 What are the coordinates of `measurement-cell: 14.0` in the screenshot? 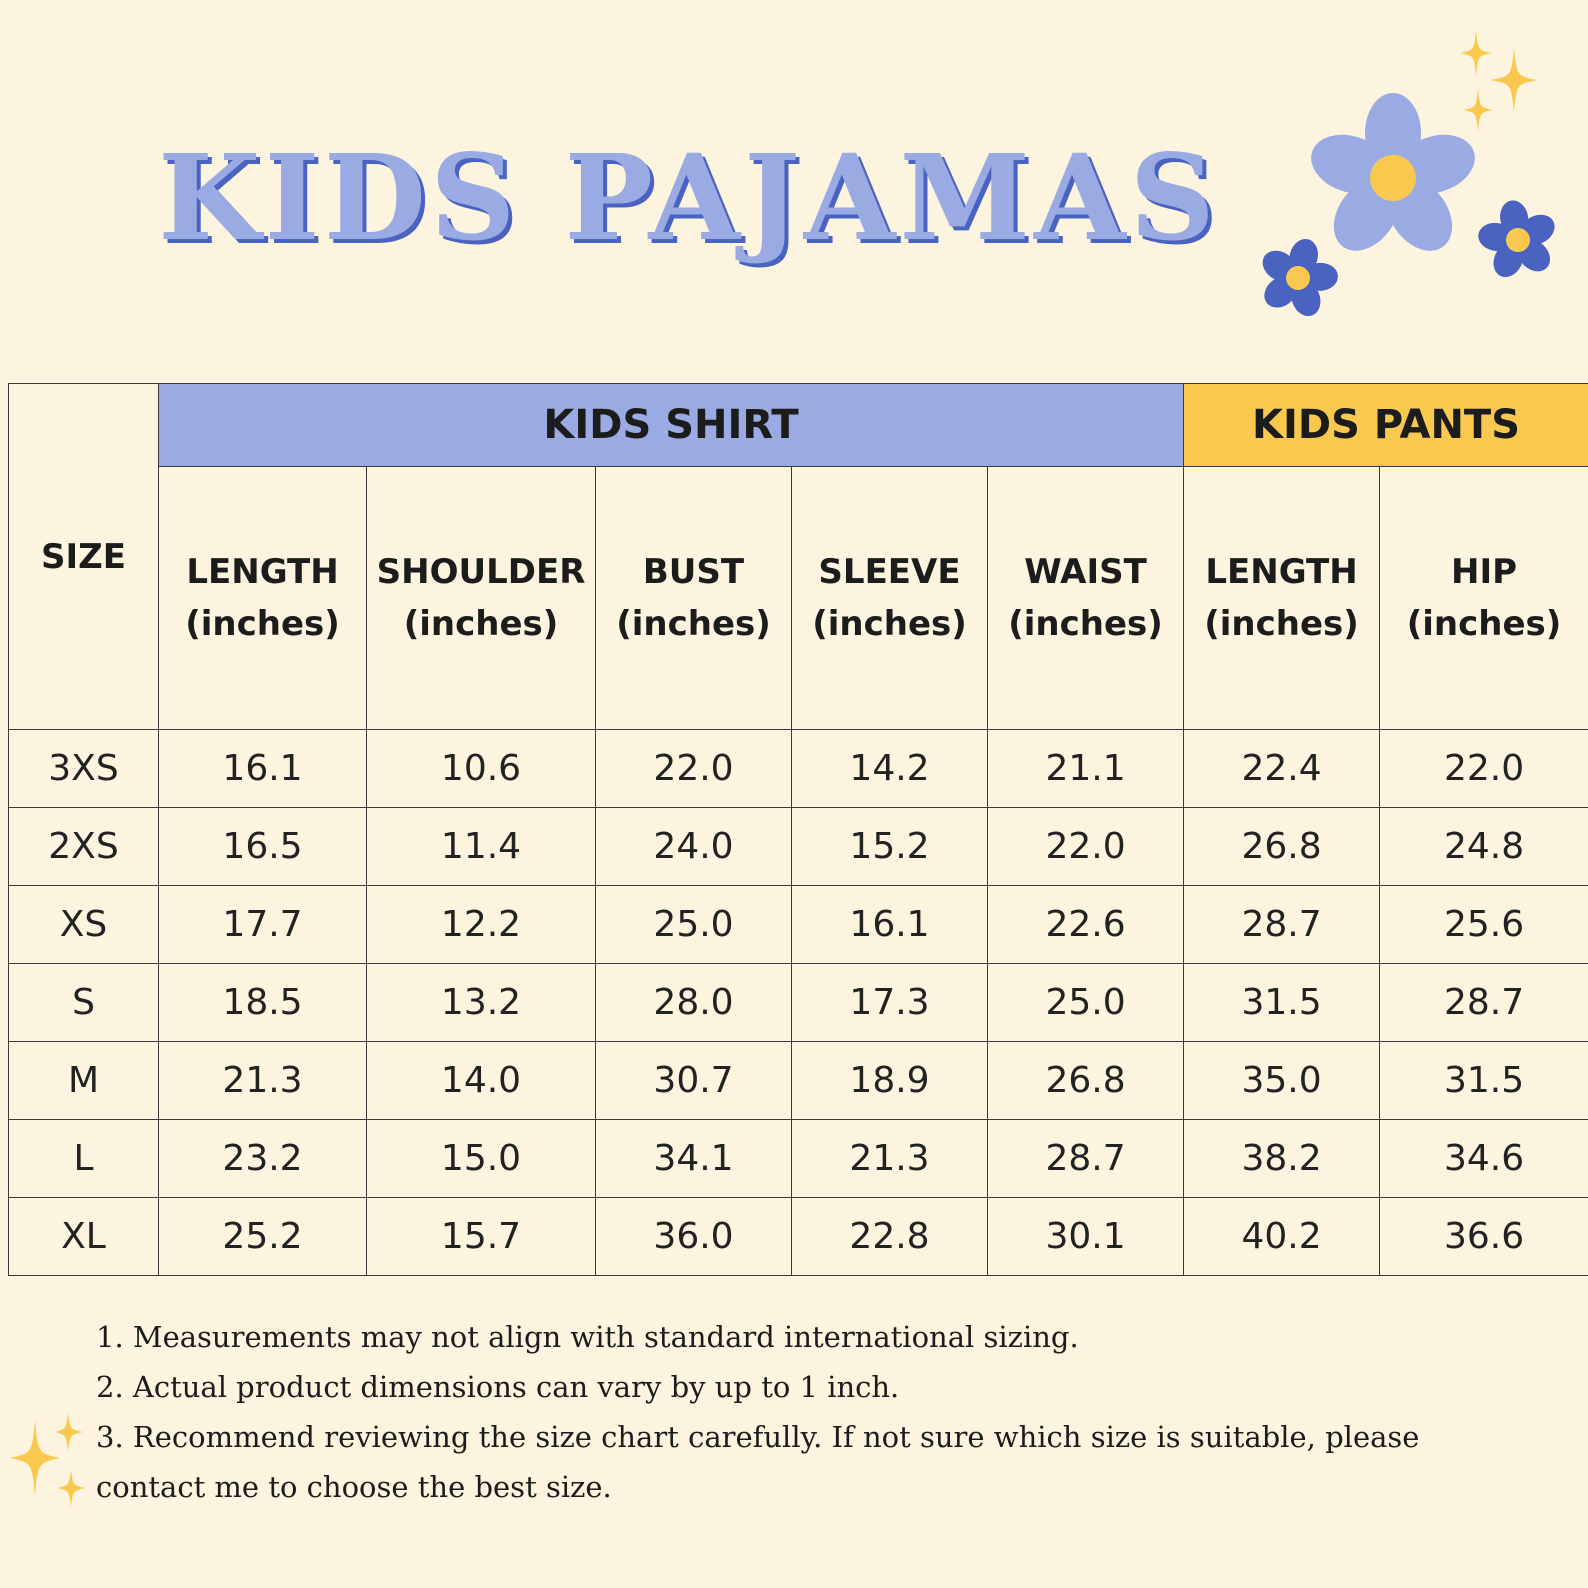 It's located at (481, 1080).